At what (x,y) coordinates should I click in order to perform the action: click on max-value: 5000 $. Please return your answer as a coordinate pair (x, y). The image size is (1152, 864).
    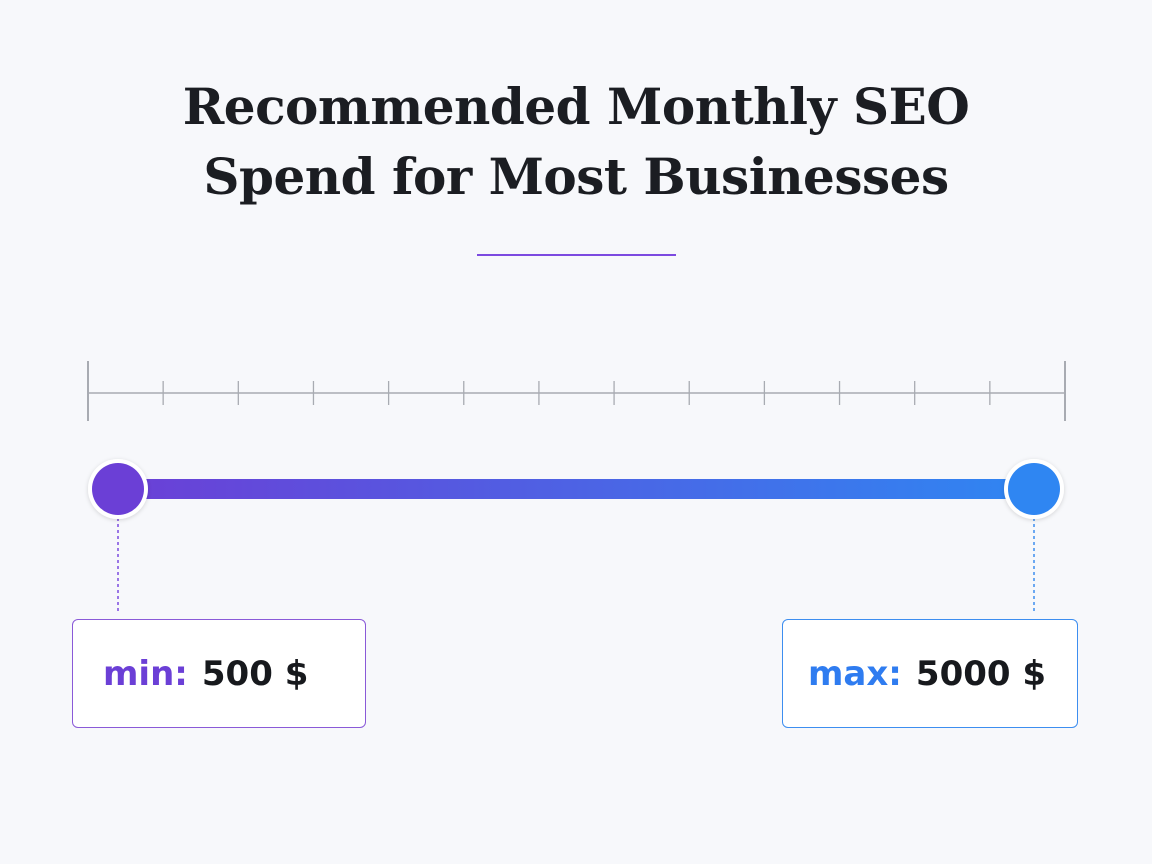
    Looking at the image, I should click on (981, 673).